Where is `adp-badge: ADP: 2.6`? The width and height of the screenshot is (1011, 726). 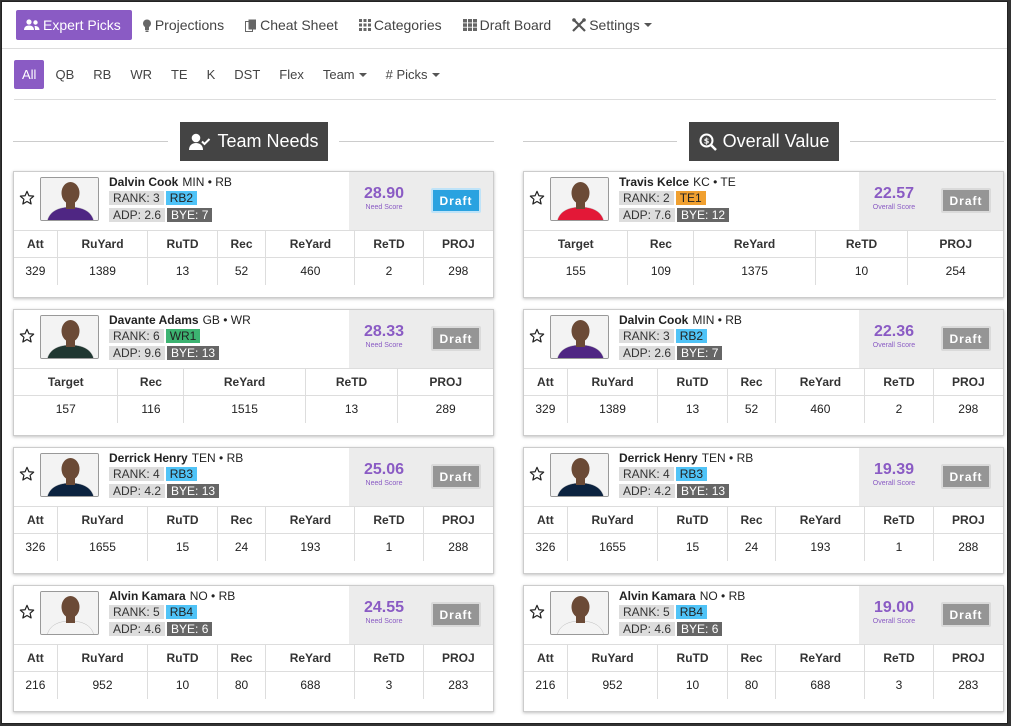
adp-badge: ADP: 2.6 is located at coordinates (647, 353).